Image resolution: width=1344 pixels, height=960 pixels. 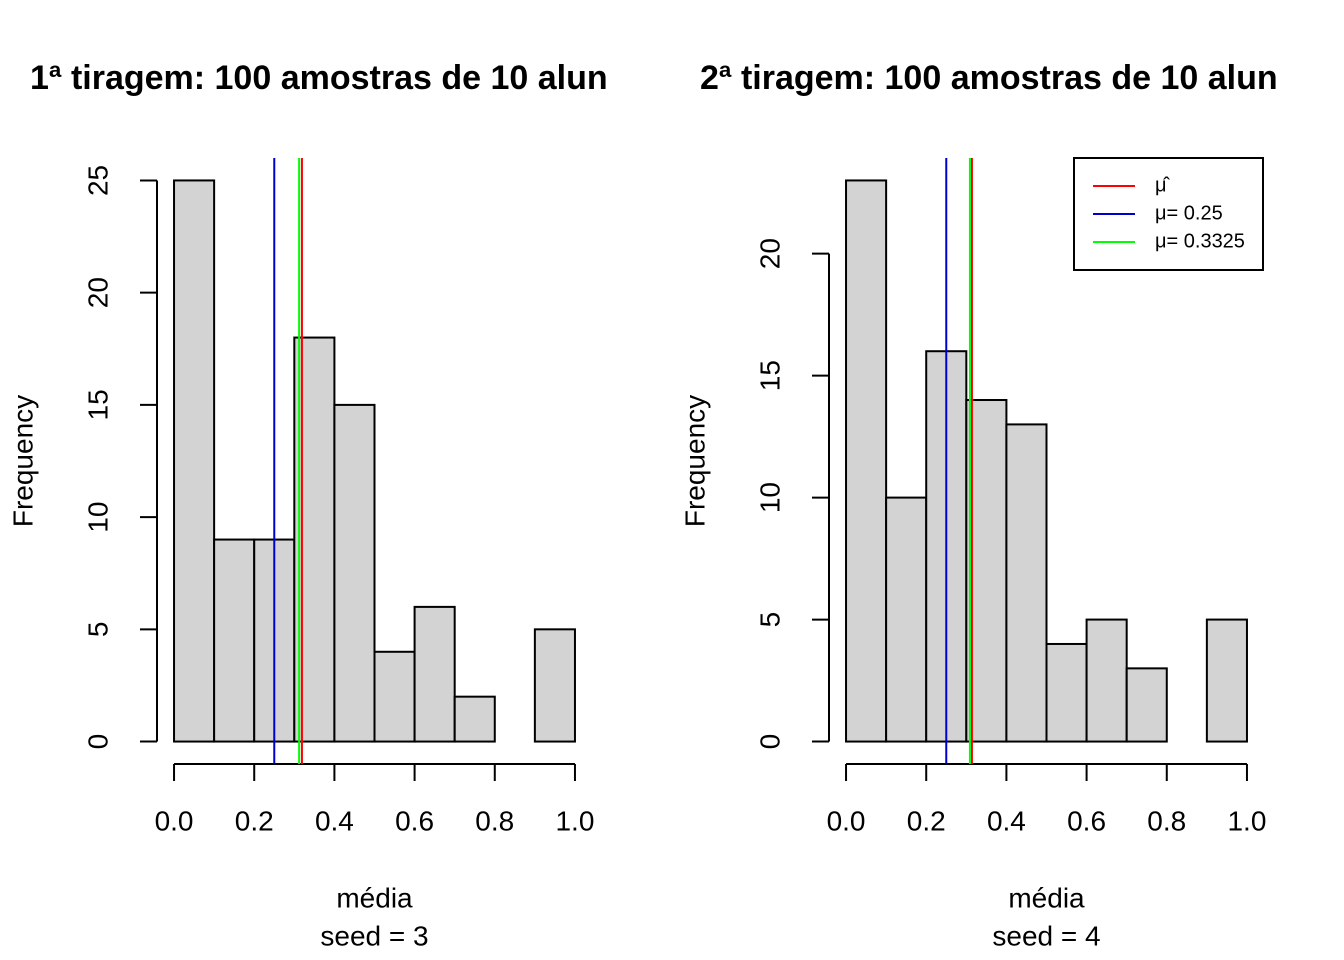 I want to click on legend-label: μ= 0.3325, so click(x=1200, y=241).